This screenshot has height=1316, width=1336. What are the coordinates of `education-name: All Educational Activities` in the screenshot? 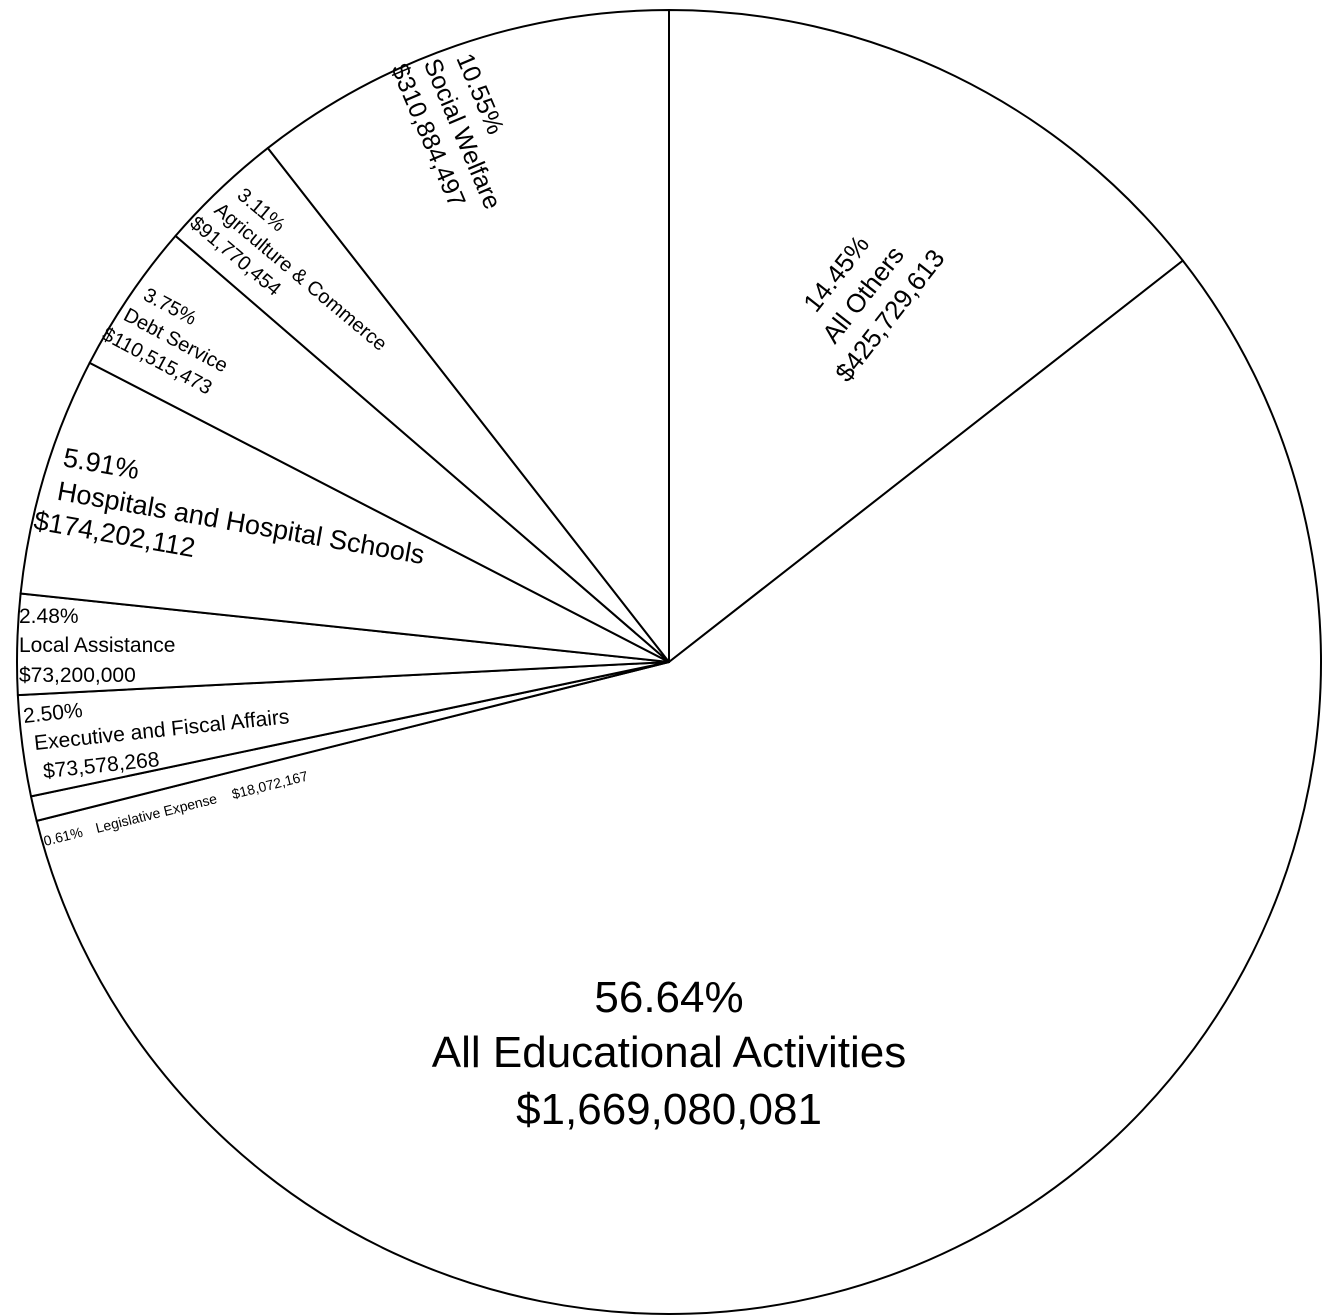 It's located at (669, 1052).